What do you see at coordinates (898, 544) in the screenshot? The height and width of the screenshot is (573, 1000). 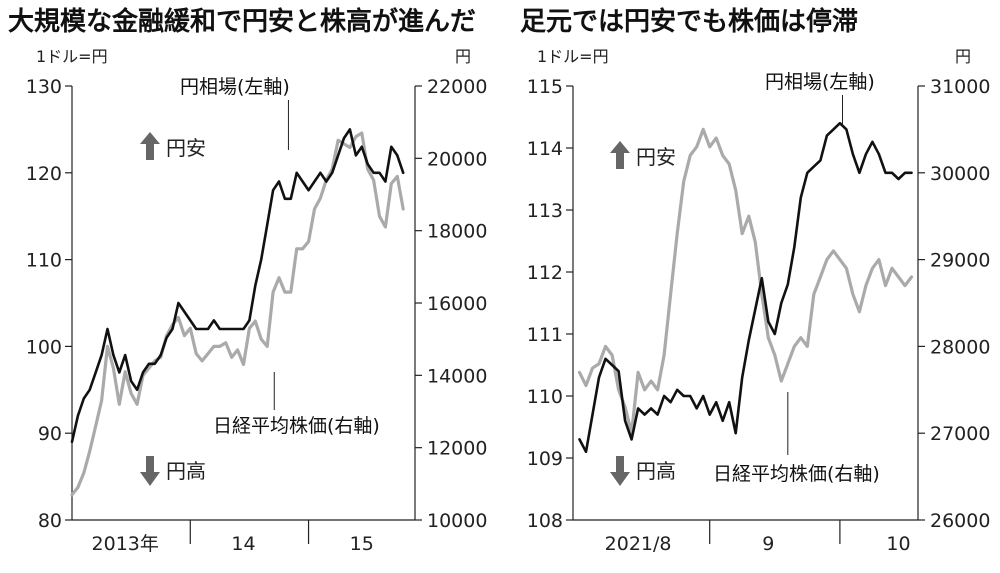 I see `x-tick-label: 10` at bounding box center [898, 544].